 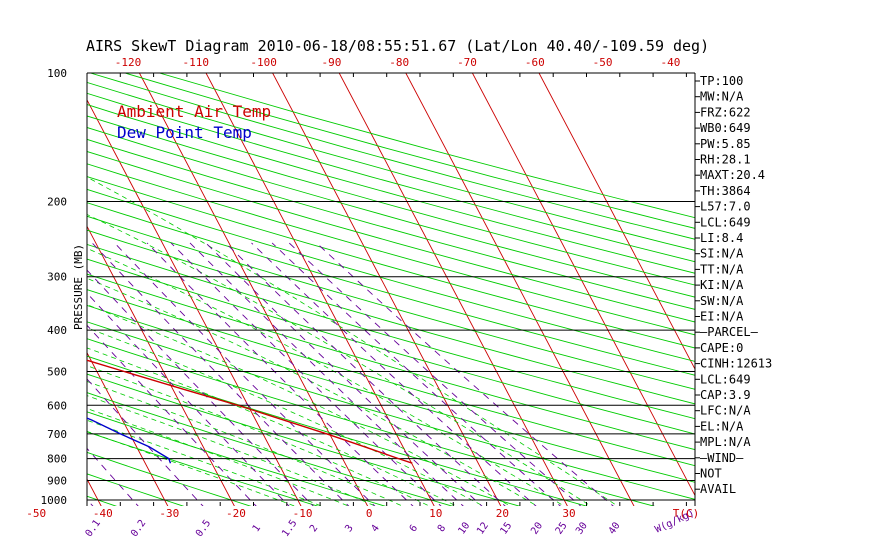 I want to click on mixing-ratio-tick: 3, so click(x=349, y=528).